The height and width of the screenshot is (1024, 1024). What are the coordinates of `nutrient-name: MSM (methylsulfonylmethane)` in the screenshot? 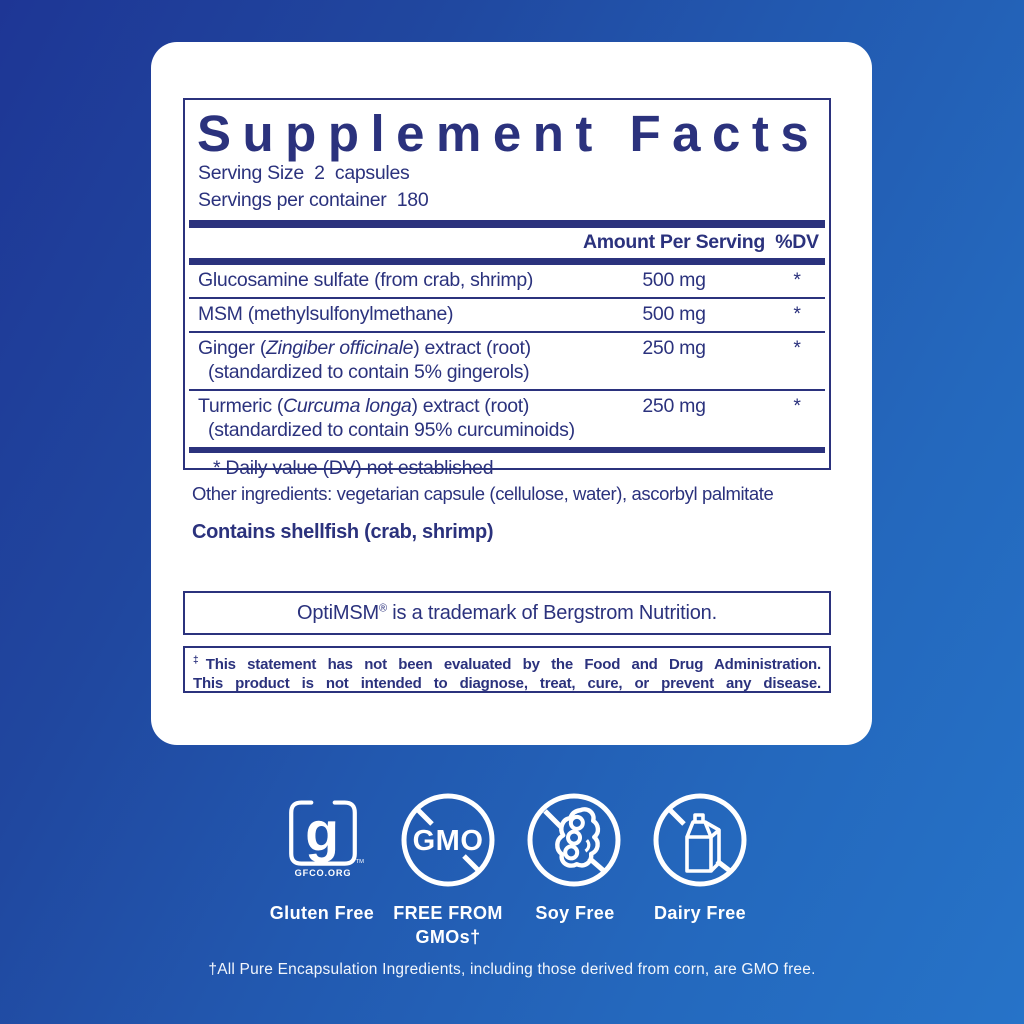 It's located at (326, 314).